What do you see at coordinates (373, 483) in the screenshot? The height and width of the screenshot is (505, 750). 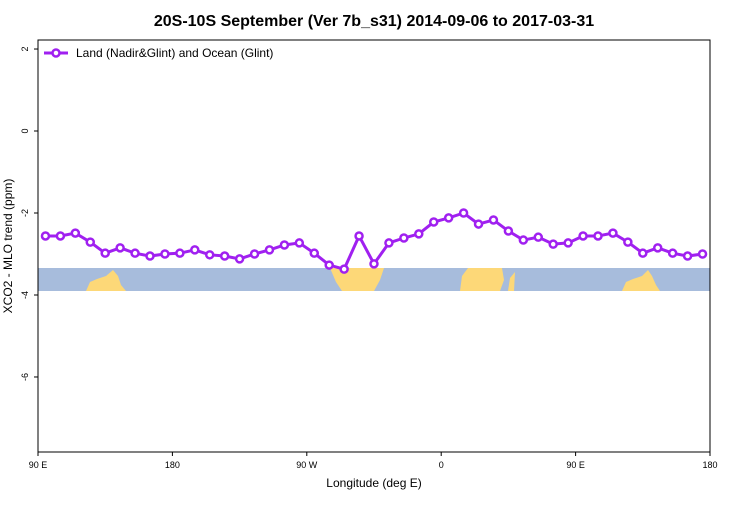 I see `x-axis-label: Longitude (deg E)` at bounding box center [373, 483].